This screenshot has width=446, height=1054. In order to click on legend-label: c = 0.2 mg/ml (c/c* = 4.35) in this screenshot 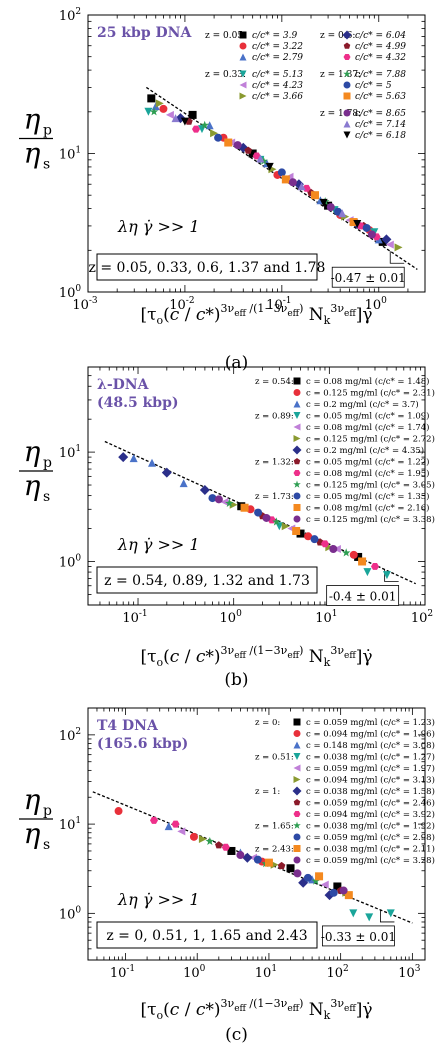, I will do `click(365, 450)`.